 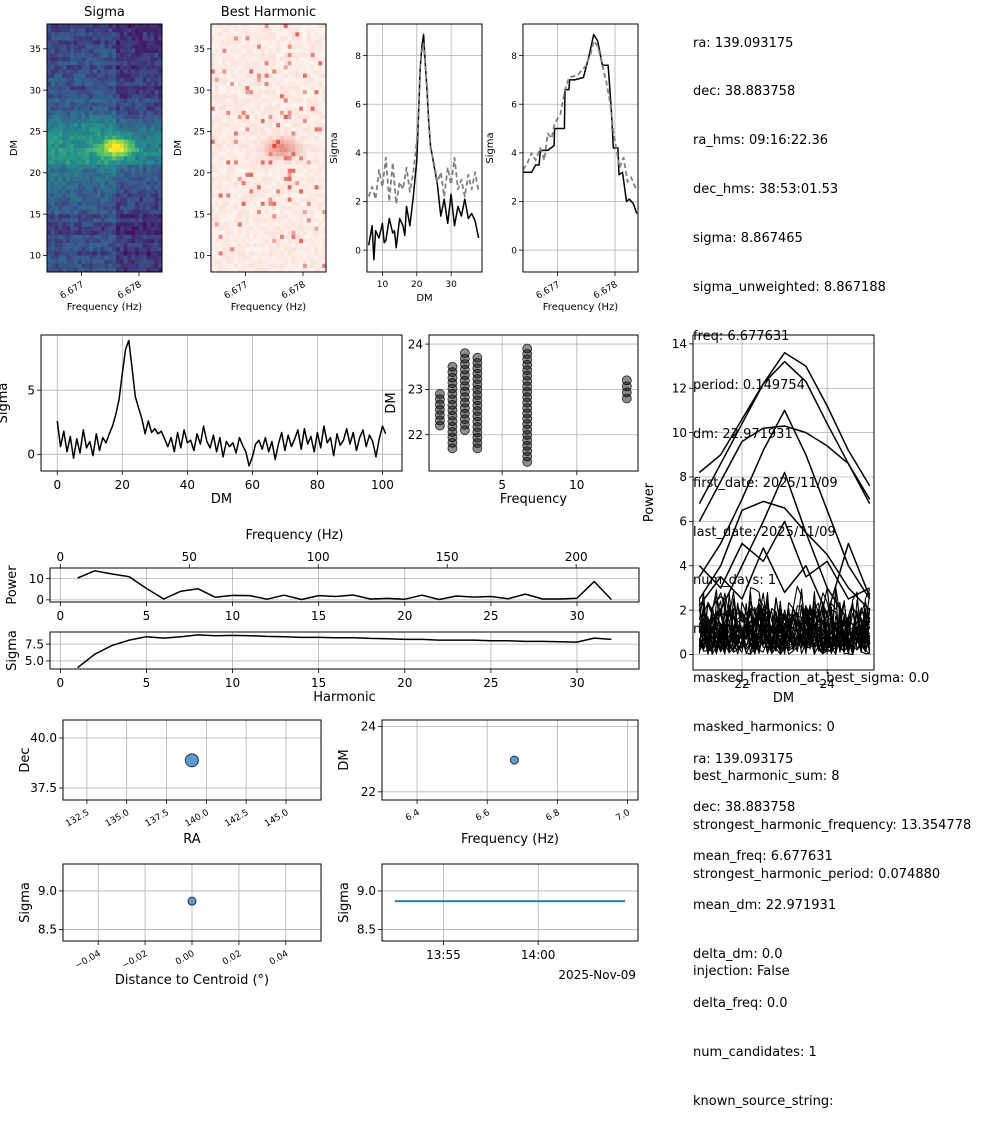 What do you see at coordinates (236, 291) in the screenshot?
I see `x-tick-label: 6.677` at bounding box center [236, 291].